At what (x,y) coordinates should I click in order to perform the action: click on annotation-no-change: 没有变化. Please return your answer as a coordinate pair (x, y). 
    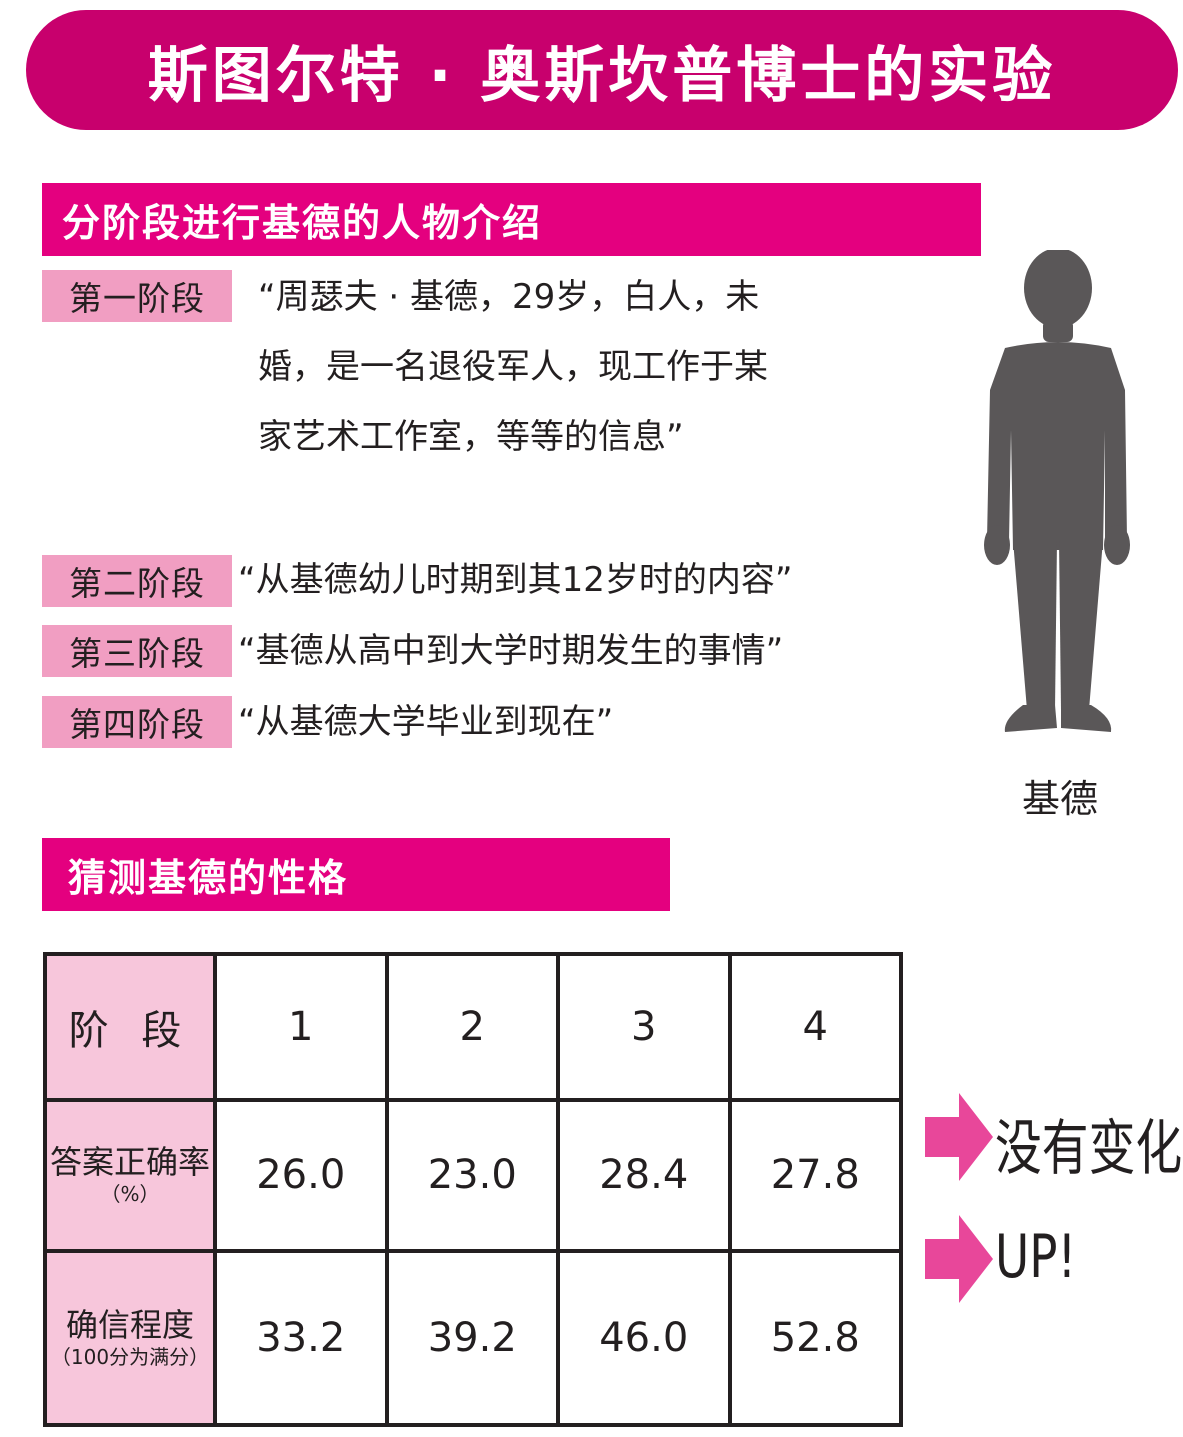
    Looking at the image, I should click on (1089, 1149).